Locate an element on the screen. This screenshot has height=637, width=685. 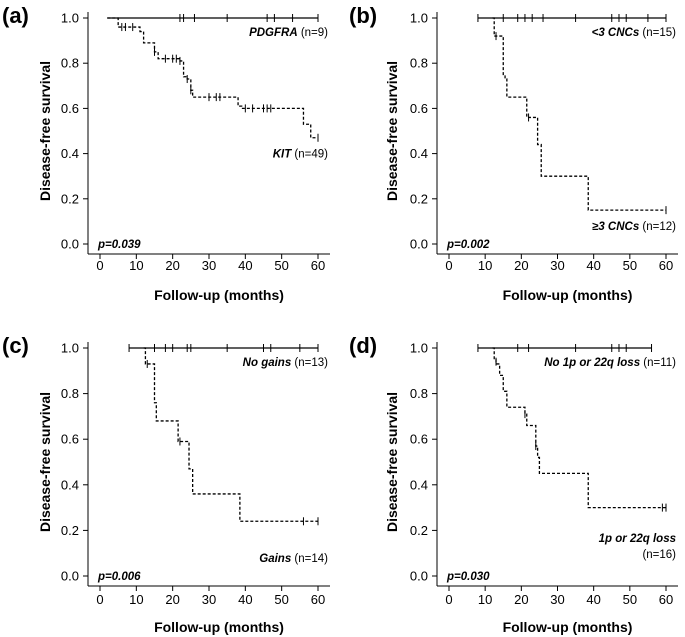
legend-n: (n=49) is located at coordinates (309, 155).